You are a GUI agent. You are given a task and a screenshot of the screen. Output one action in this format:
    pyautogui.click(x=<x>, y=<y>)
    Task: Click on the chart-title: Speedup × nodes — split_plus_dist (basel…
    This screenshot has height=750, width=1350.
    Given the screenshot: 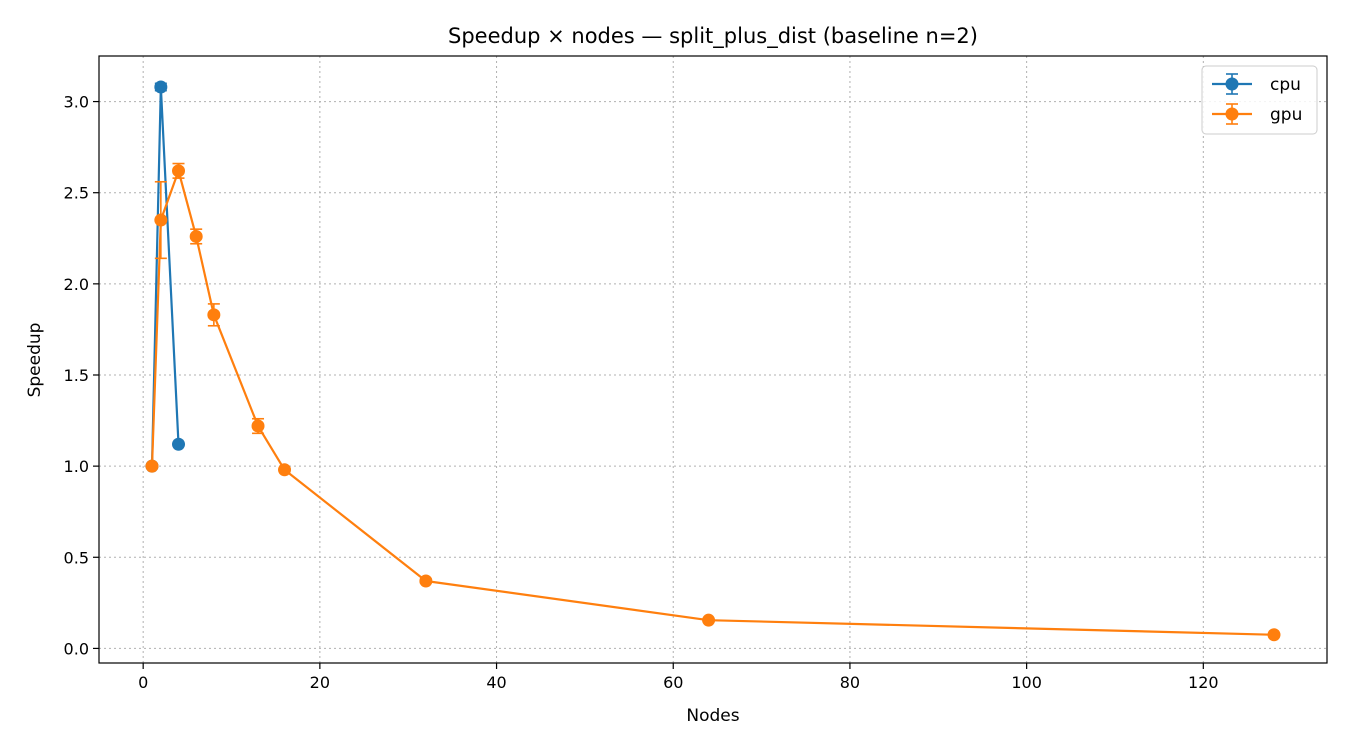 What is the action you would take?
    pyautogui.click(x=713, y=36)
    